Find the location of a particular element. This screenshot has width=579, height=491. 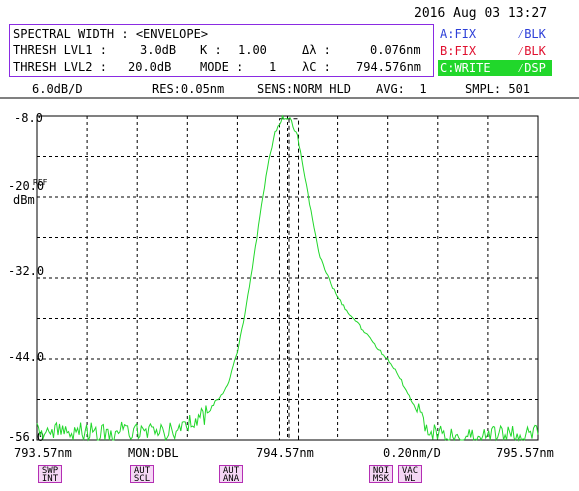

k-value: 1.00 is located at coordinates (252, 50).